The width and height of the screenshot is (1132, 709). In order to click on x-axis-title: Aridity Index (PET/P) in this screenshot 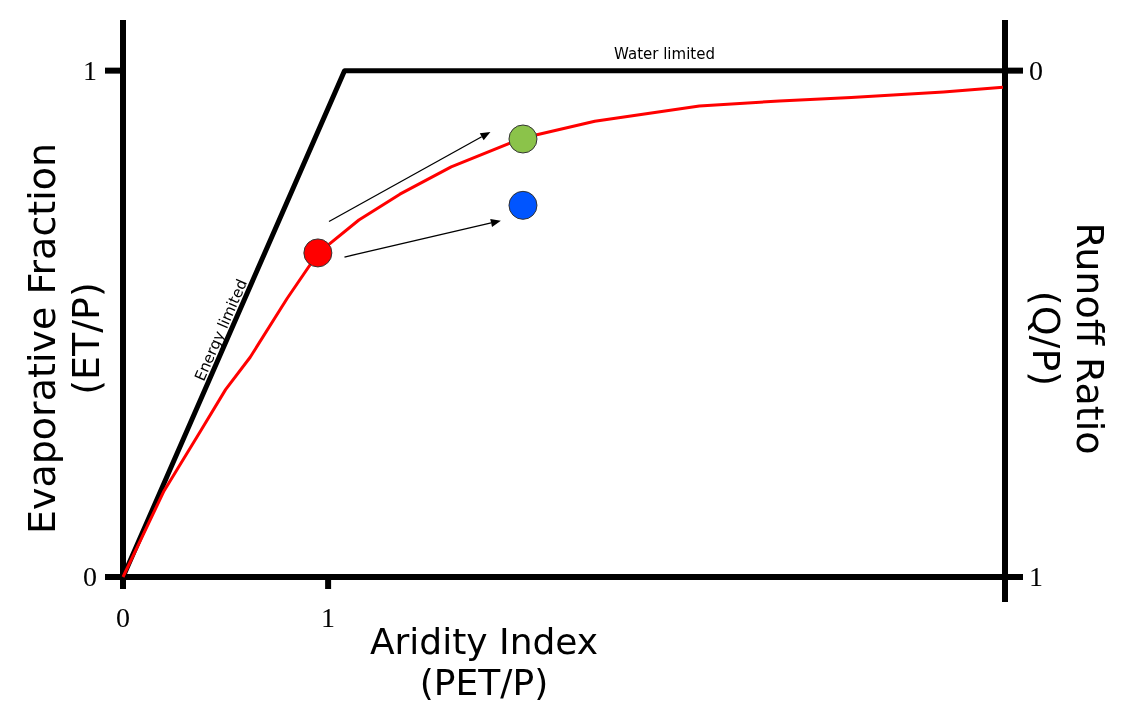, I will do `click(484, 662)`.